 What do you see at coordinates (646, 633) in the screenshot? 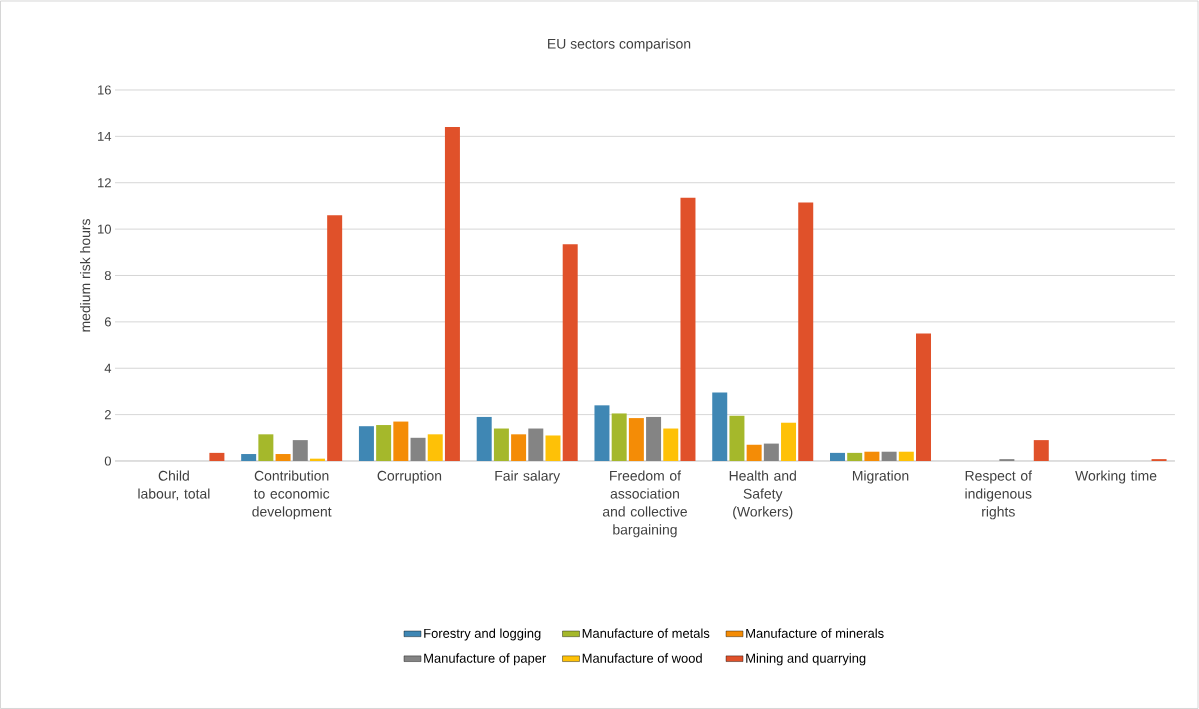
I see `legend-label: Manufacture of metals` at bounding box center [646, 633].